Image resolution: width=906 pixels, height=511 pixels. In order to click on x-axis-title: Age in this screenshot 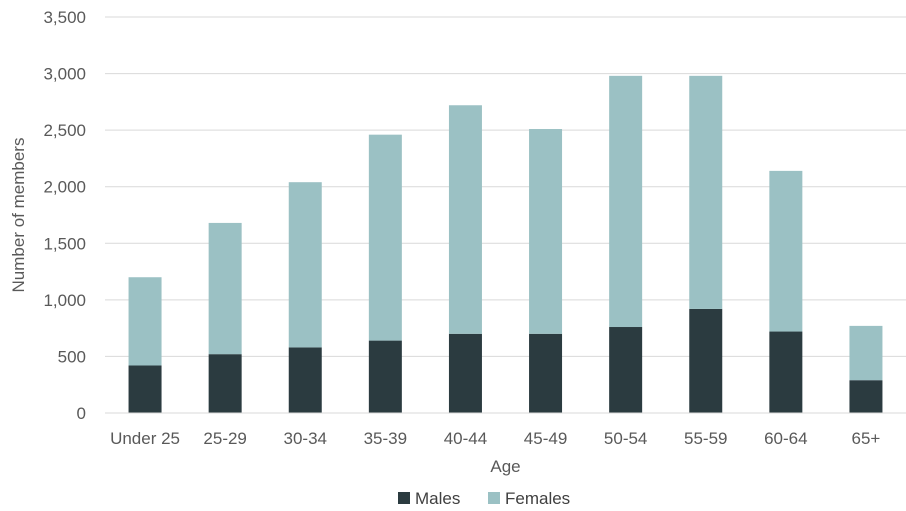, I will do `click(505, 466)`.